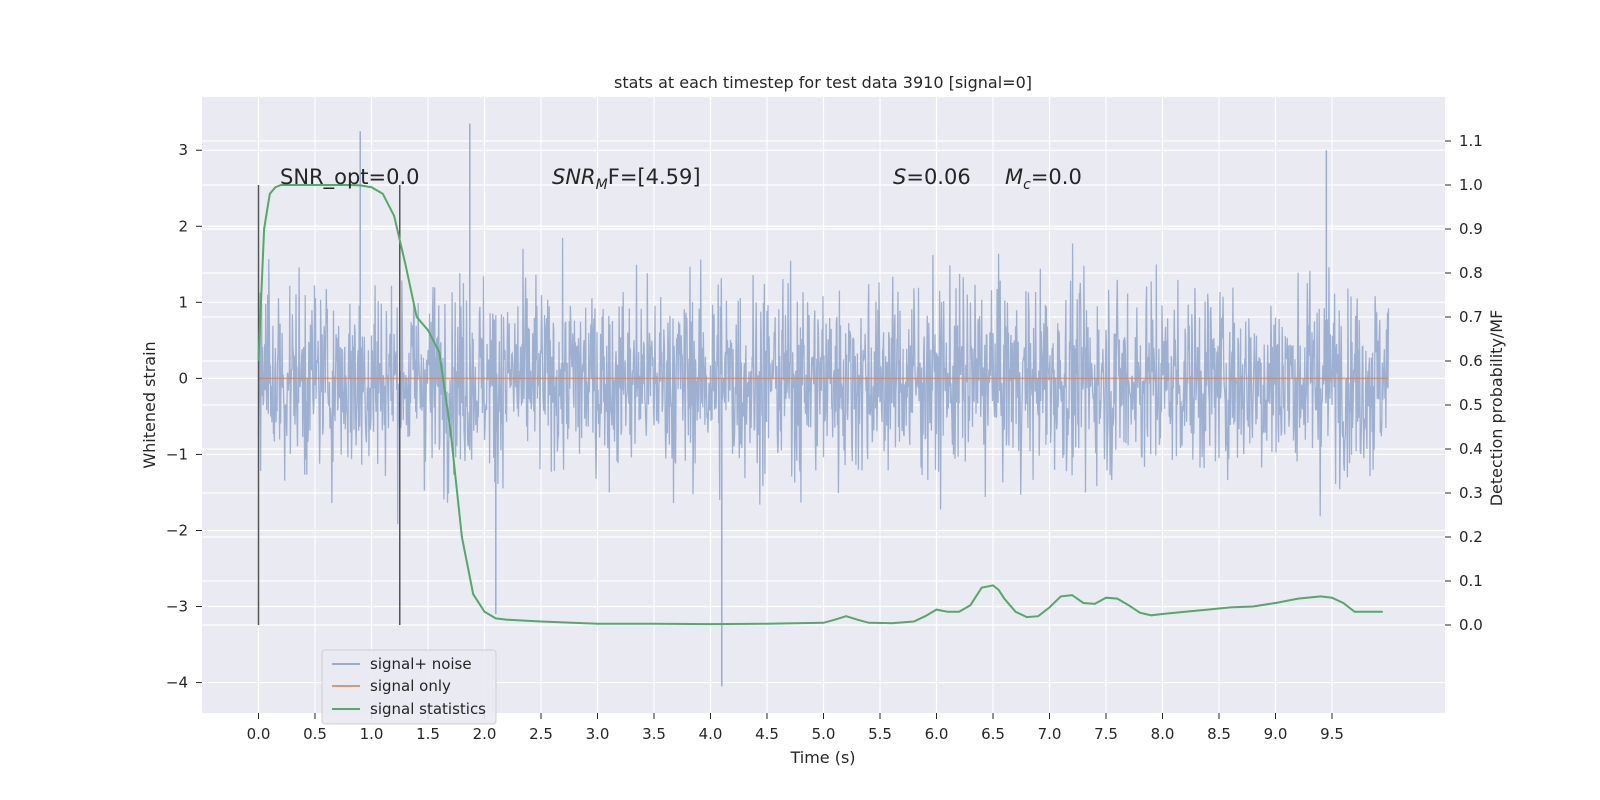 This screenshot has width=1600, height=800. I want to click on vertical-markers, so click(329, 405).